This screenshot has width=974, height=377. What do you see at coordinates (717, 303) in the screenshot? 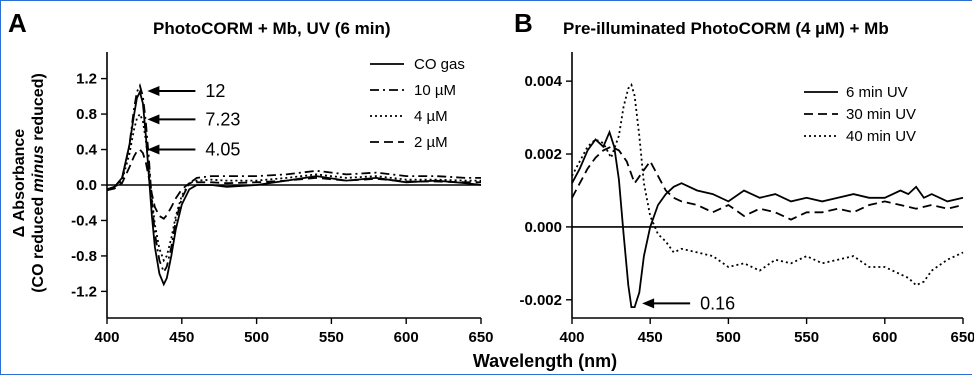
I see `annotation-label: 0.16` at bounding box center [717, 303].